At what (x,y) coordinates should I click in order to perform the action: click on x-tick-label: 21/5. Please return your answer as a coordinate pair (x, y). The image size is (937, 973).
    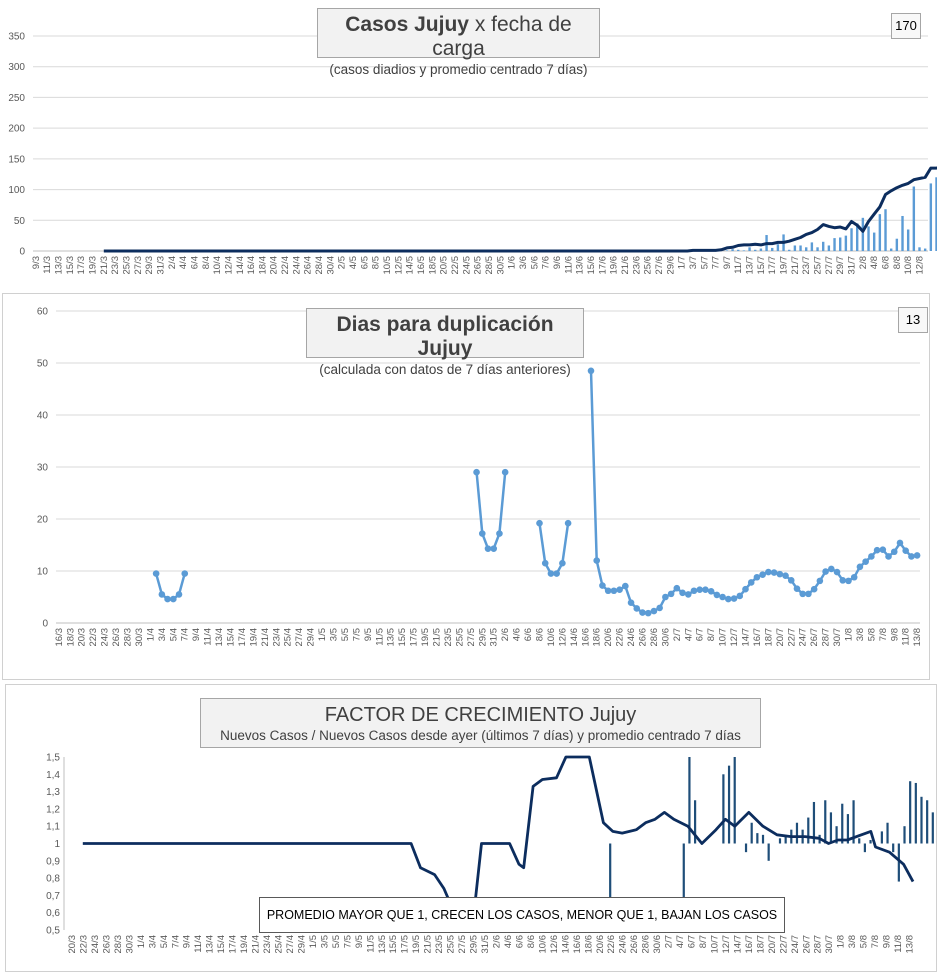
    Looking at the image, I should click on (437, 637).